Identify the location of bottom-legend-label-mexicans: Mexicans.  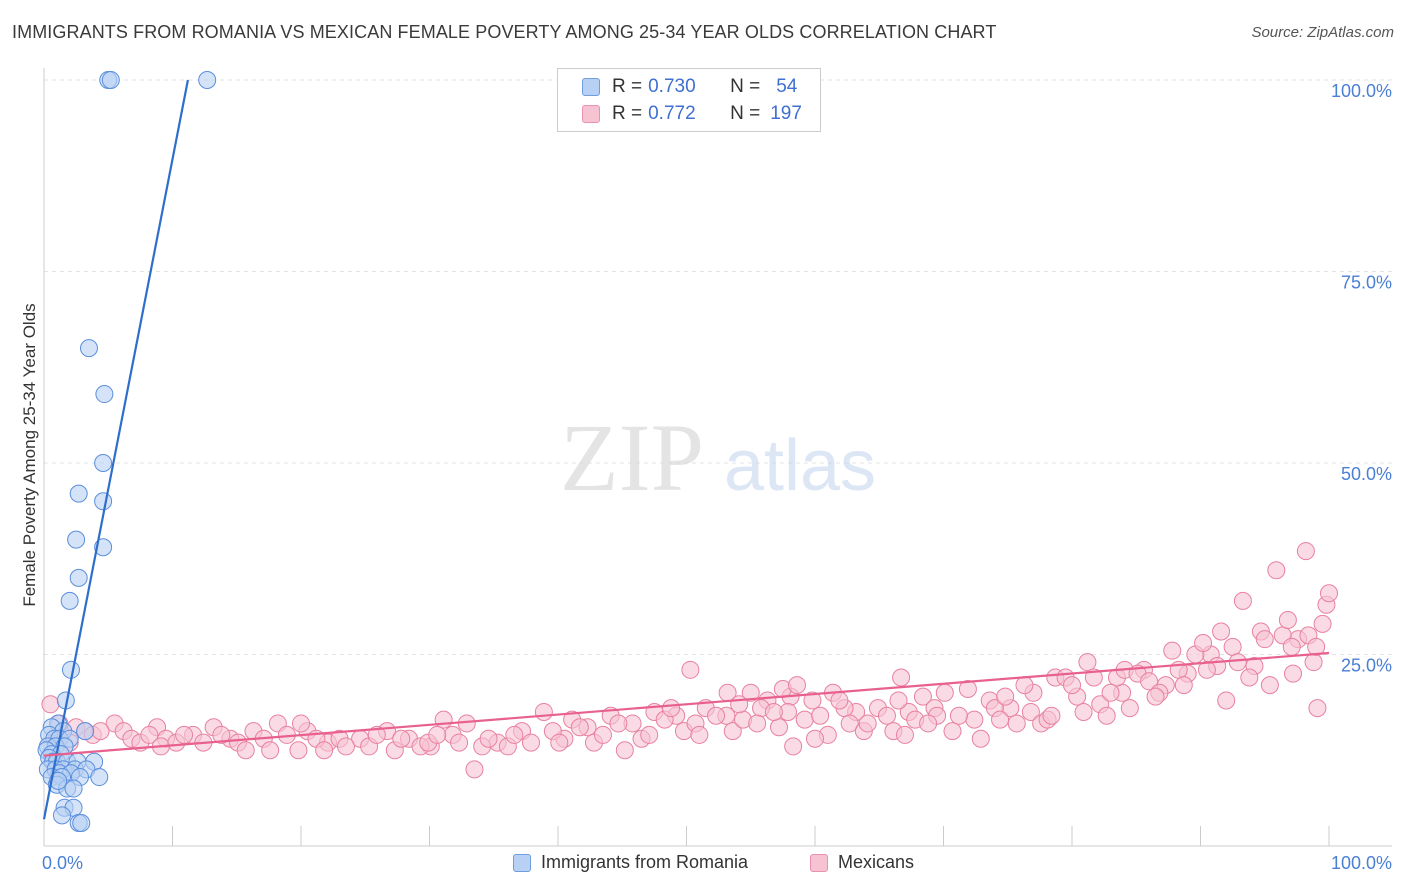
(876, 862).